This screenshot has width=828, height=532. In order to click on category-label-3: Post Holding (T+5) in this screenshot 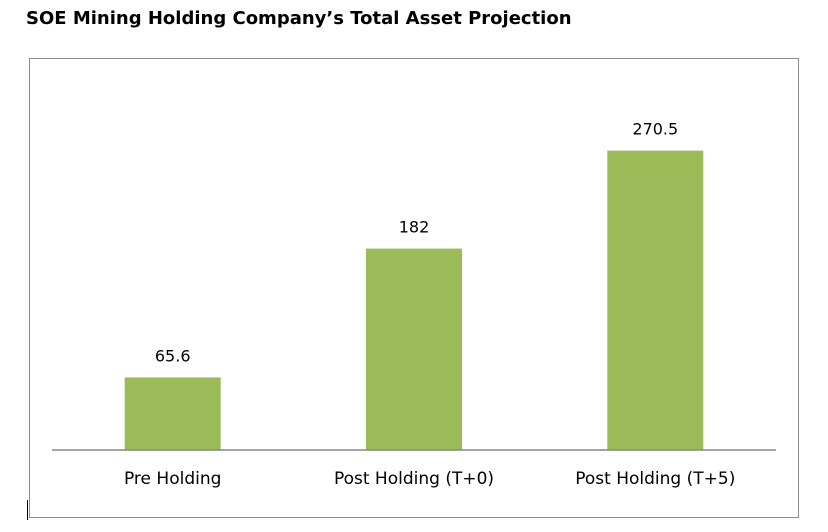, I will do `click(655, 479)`.